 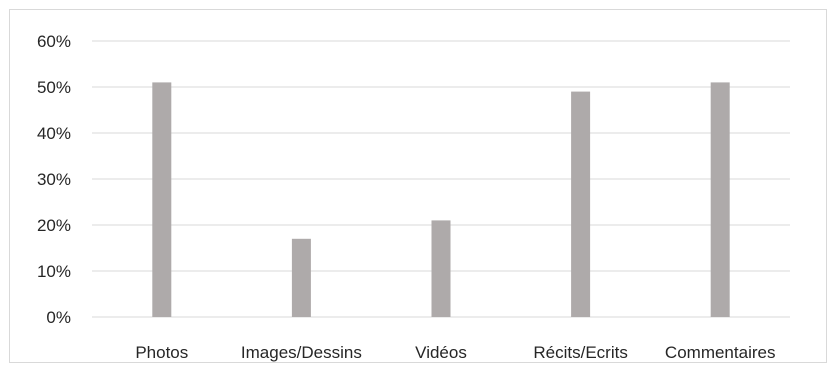 I want to click on x-tick-label: Récits/Ecrits, so click(x=580, y=352).